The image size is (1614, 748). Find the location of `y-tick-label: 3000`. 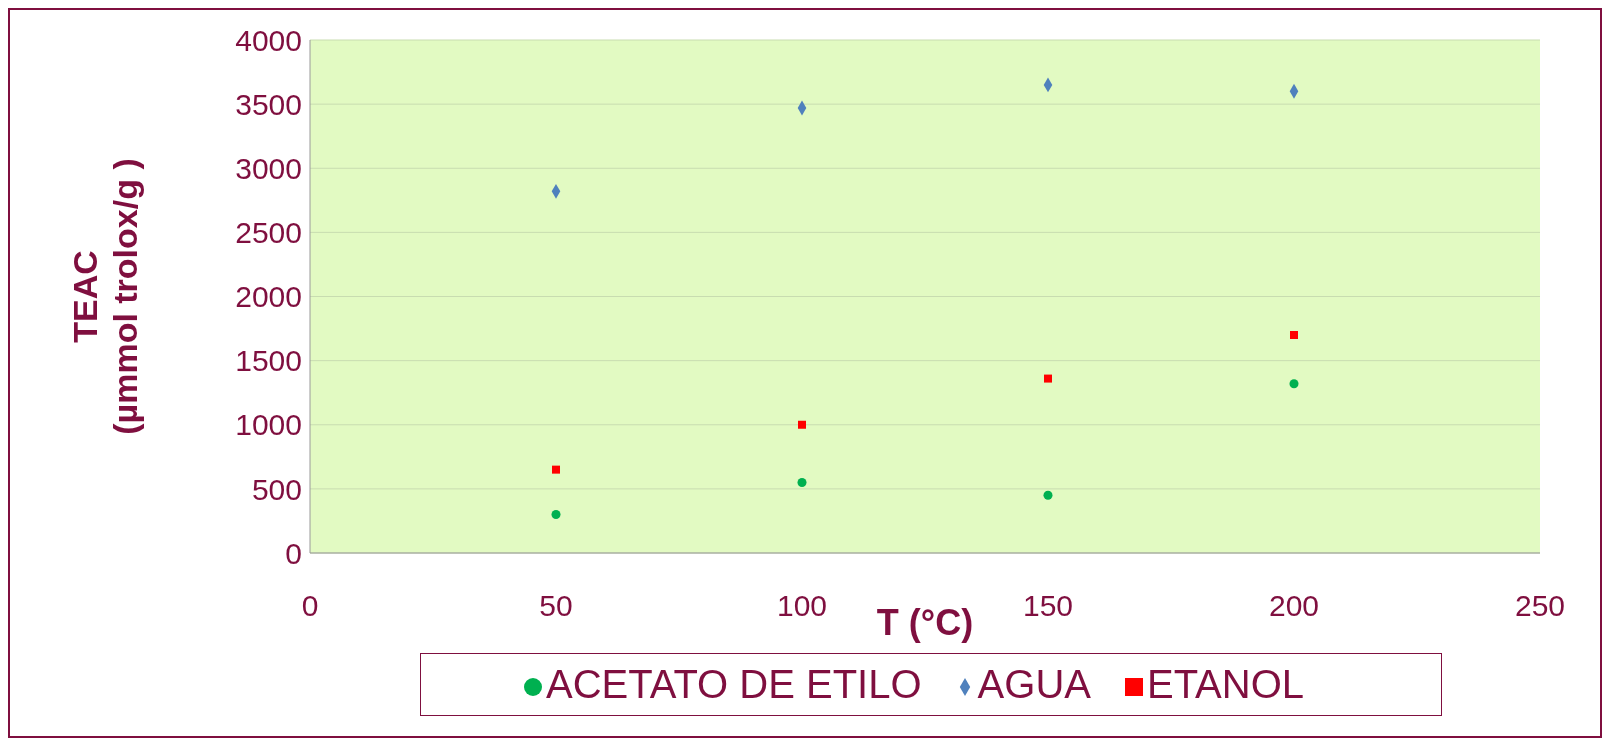

y-tick-label: 3000 is located at coordinates (268, 168).